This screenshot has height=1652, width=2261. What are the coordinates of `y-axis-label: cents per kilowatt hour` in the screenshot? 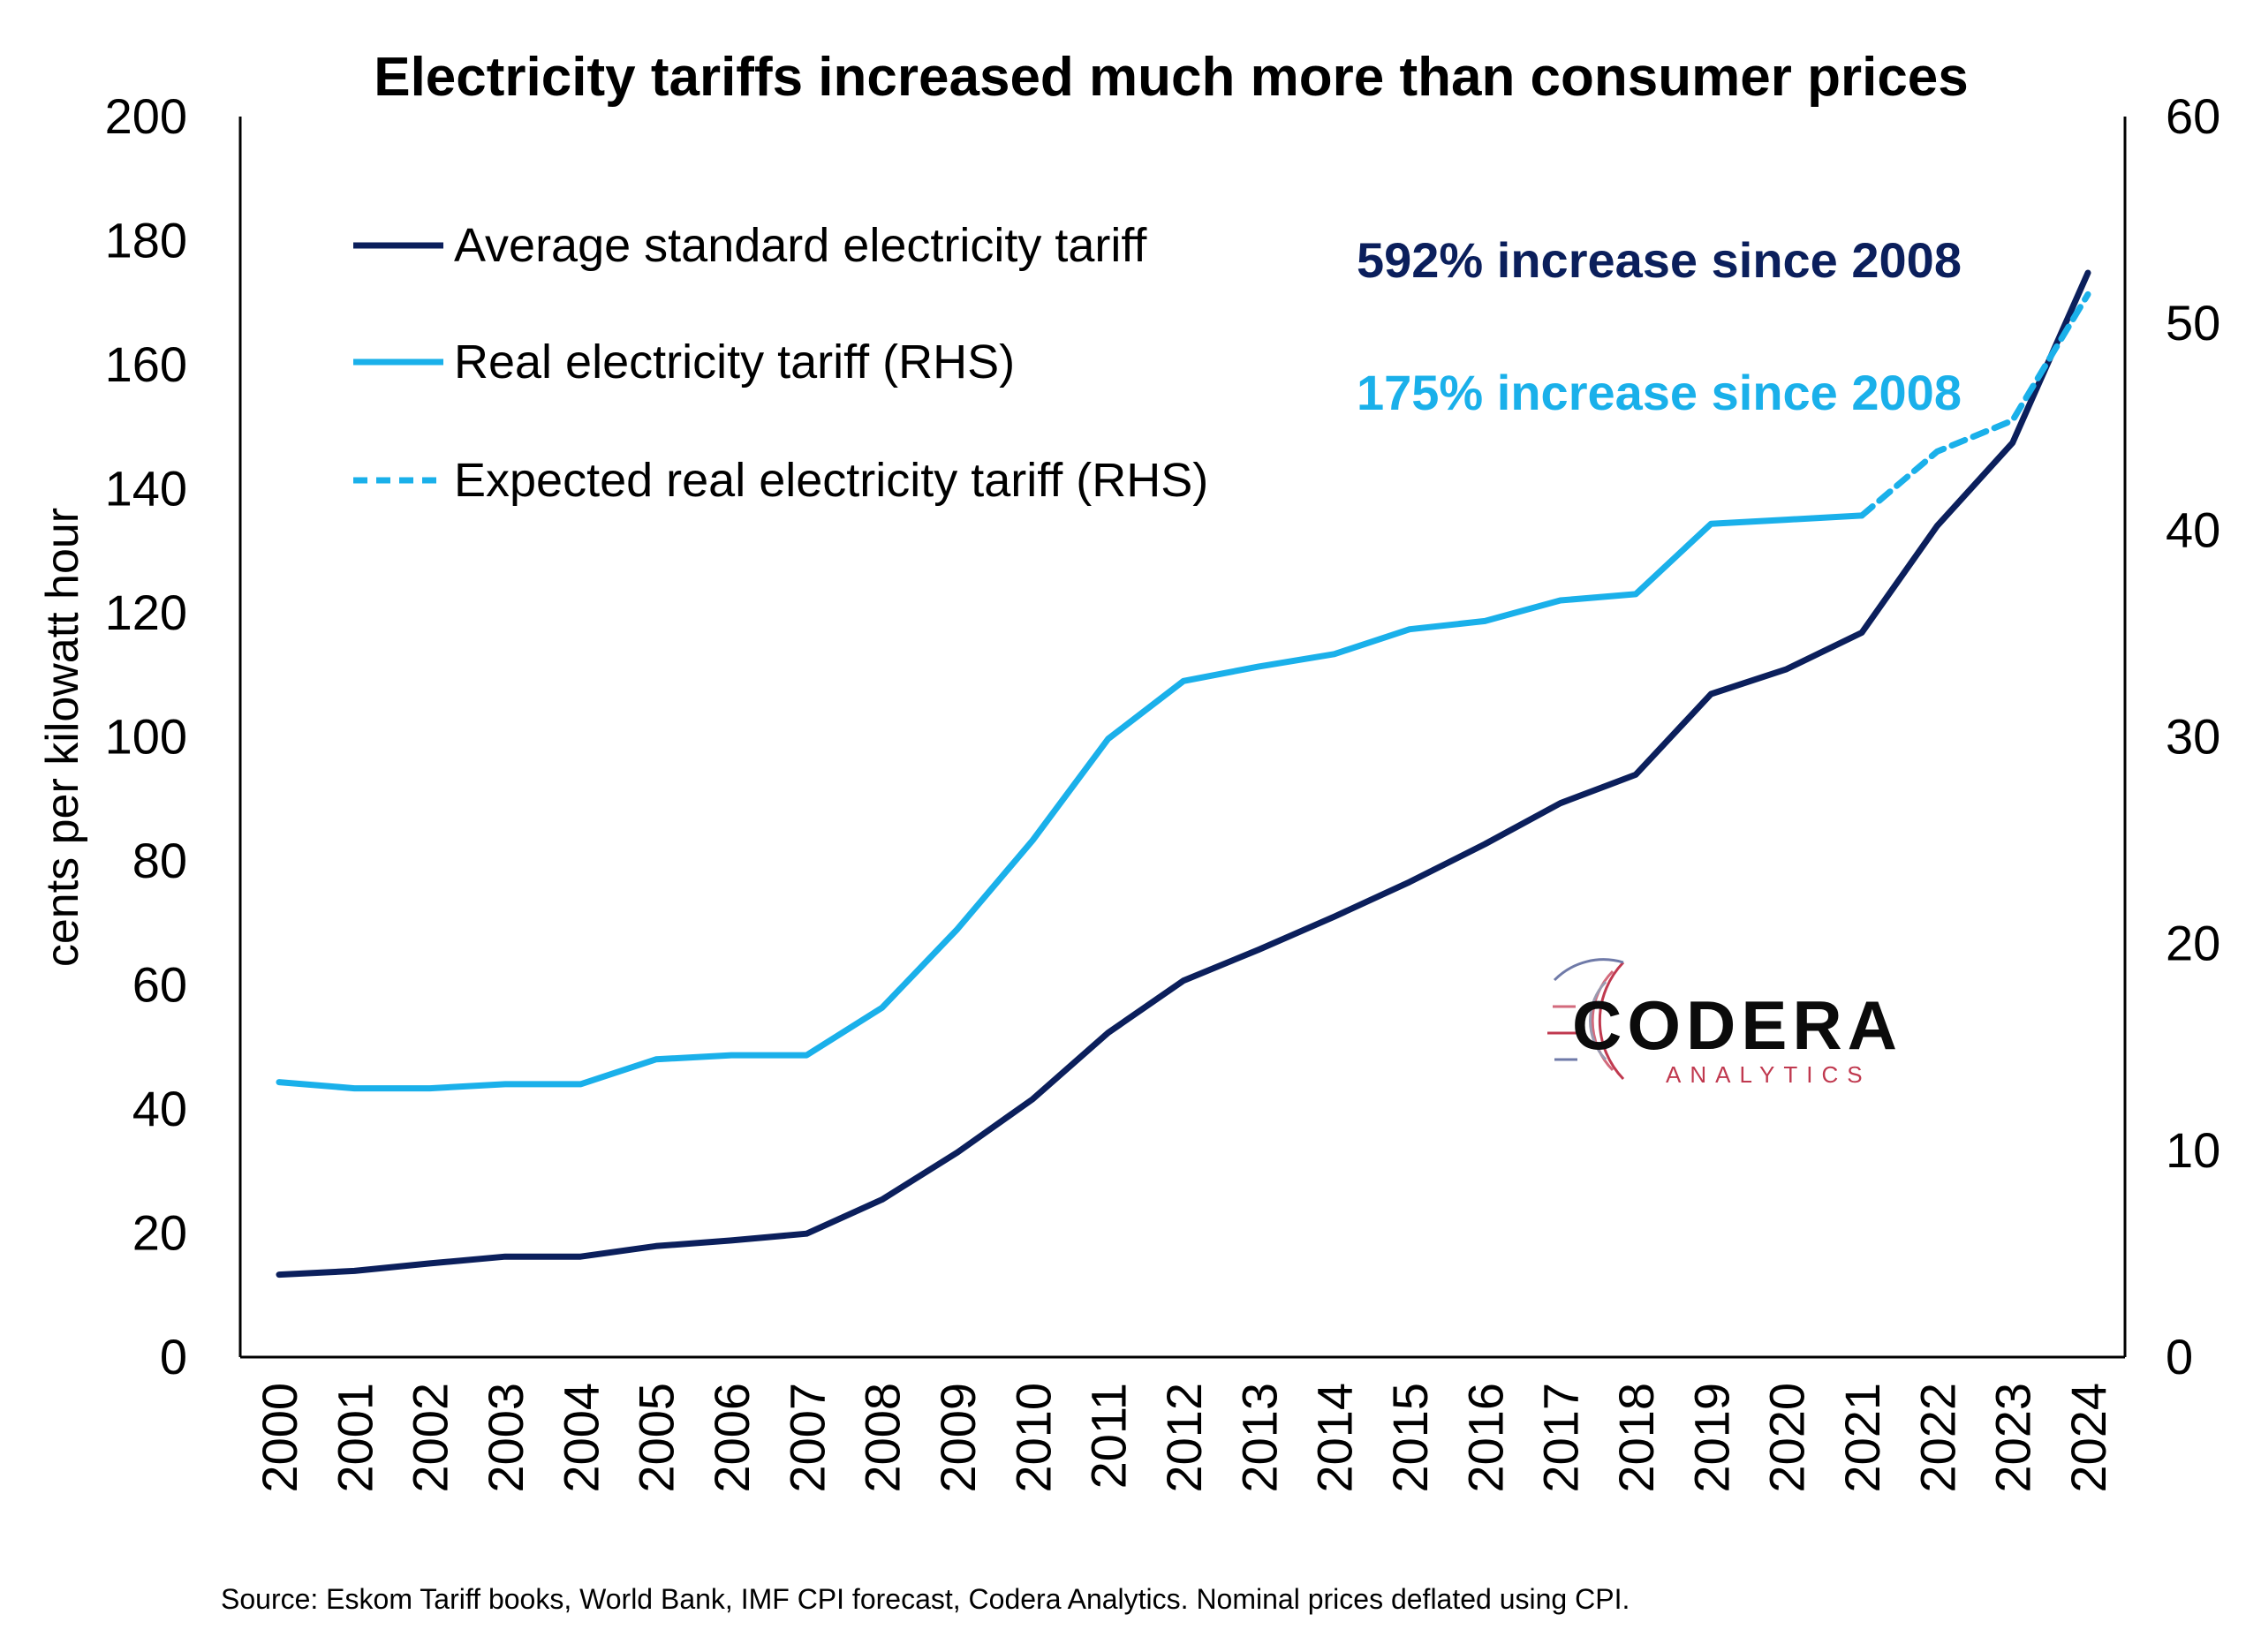 It's located at (63, 737).